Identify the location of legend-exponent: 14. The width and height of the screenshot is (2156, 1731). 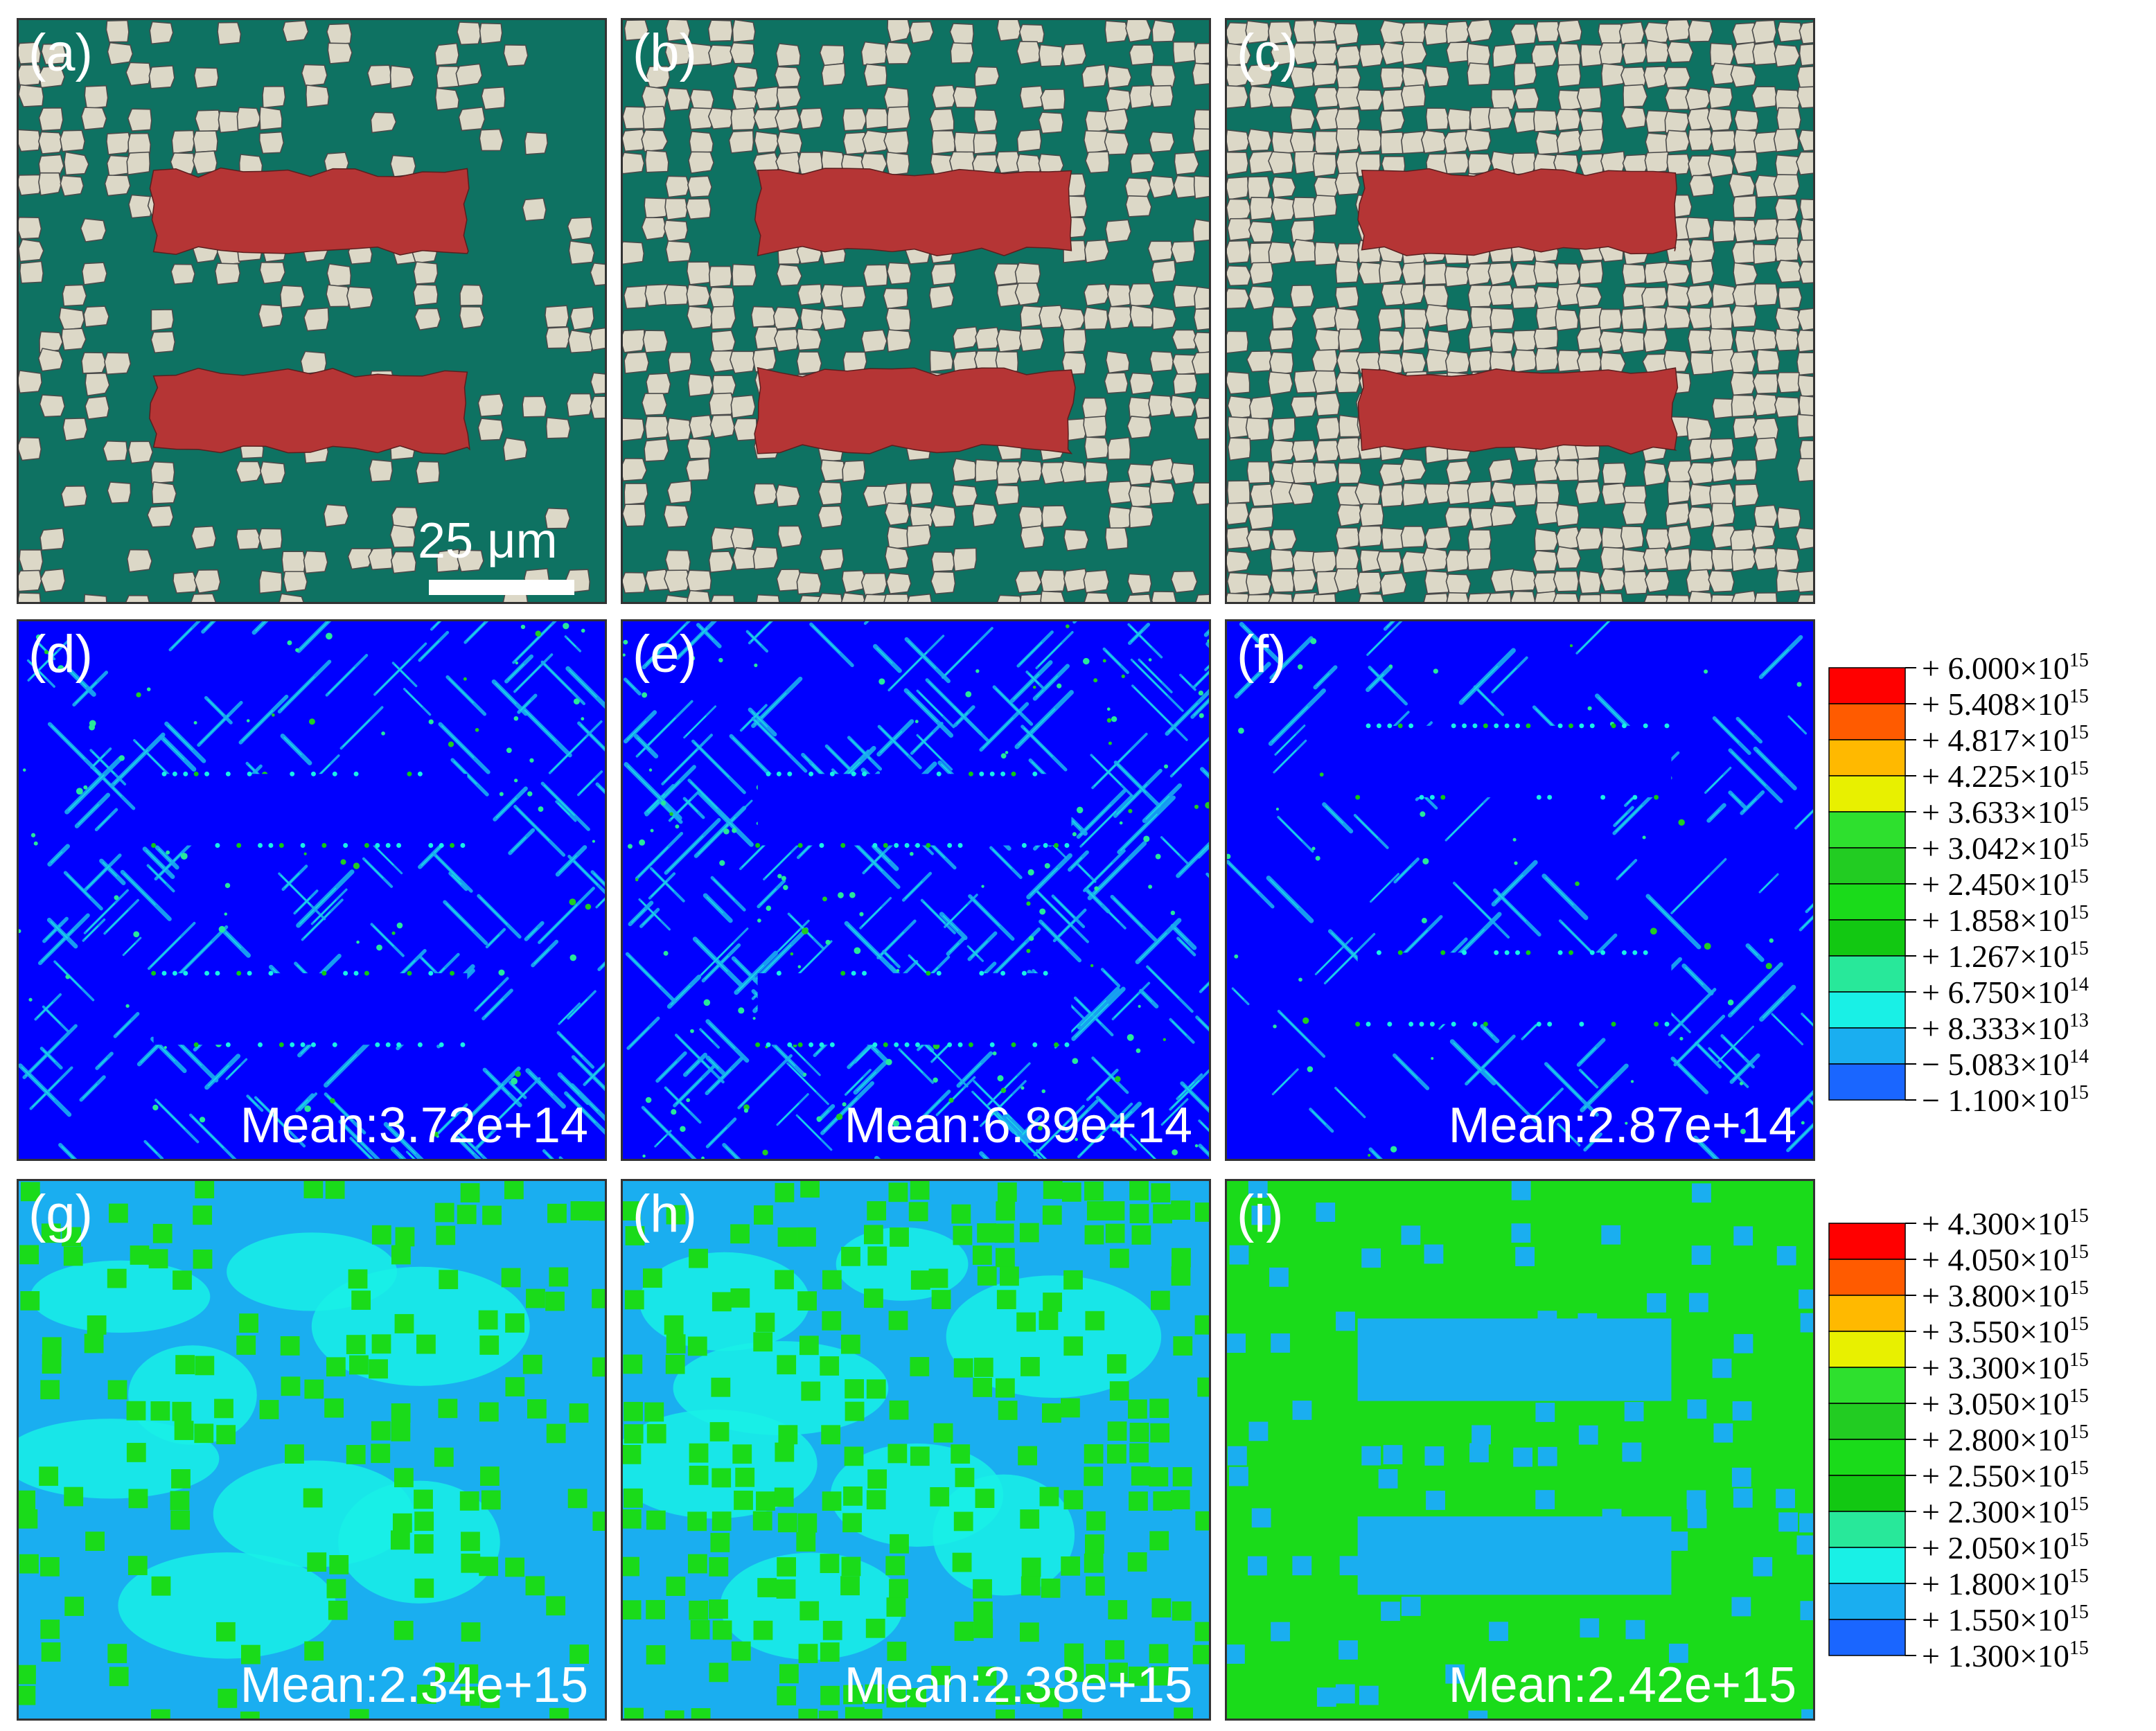
(2079, 1056).